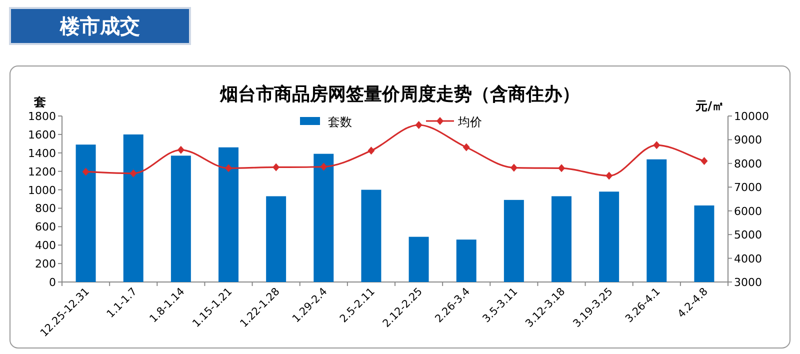 This screenshot has height=354, width=800. Describe the element at coordinates (45, 209) in the screenshot. I see `y-tick-label: 800` at that location.